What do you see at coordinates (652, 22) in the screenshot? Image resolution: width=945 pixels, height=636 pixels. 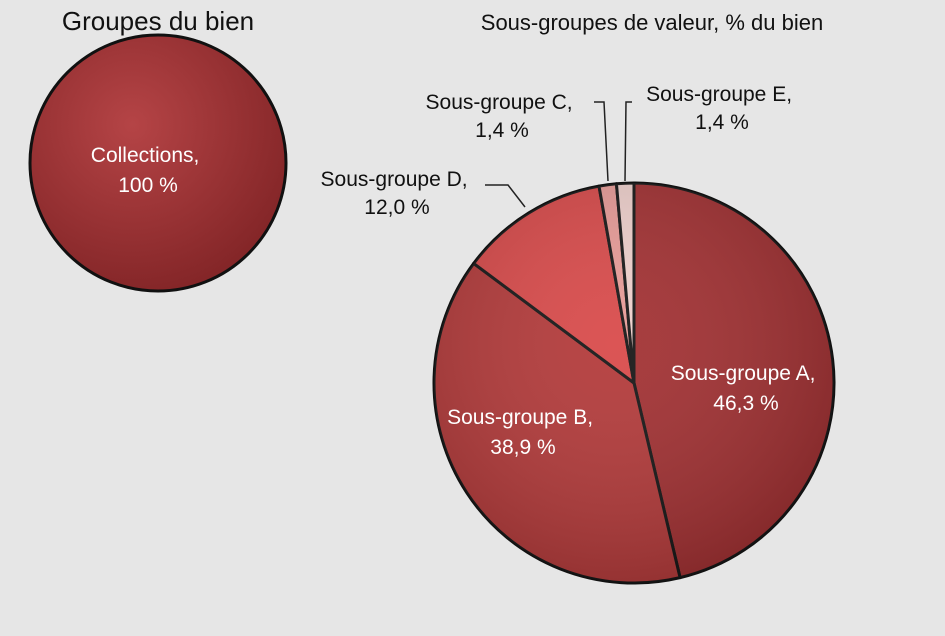 I see `chart-2-title: Sous-groupes de valeur, % du bien` at bounding box center [652, 22].